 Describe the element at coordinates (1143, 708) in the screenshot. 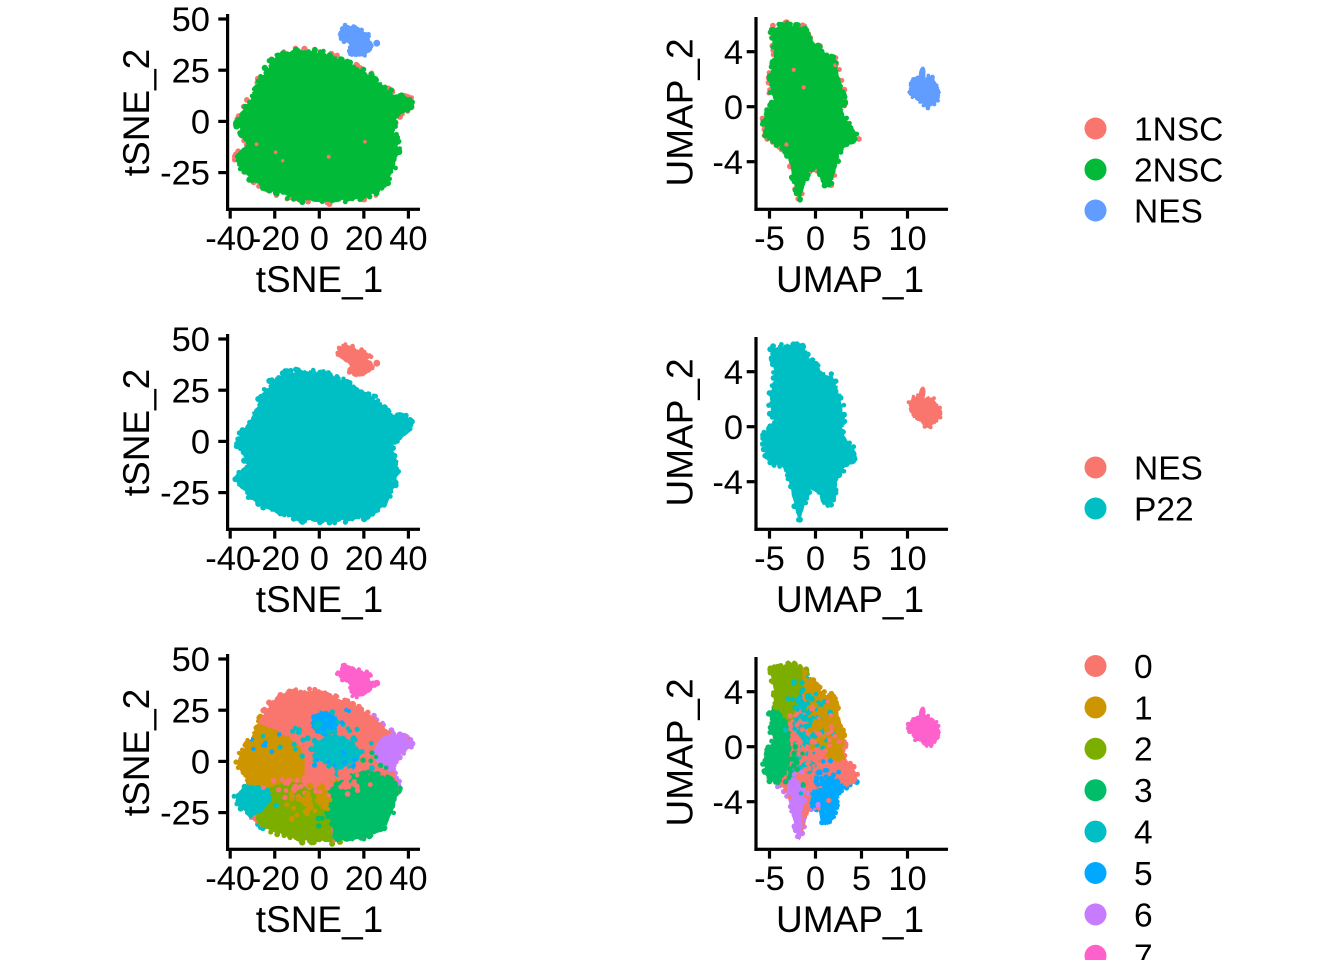

I see `svg-text: 1` at that location.